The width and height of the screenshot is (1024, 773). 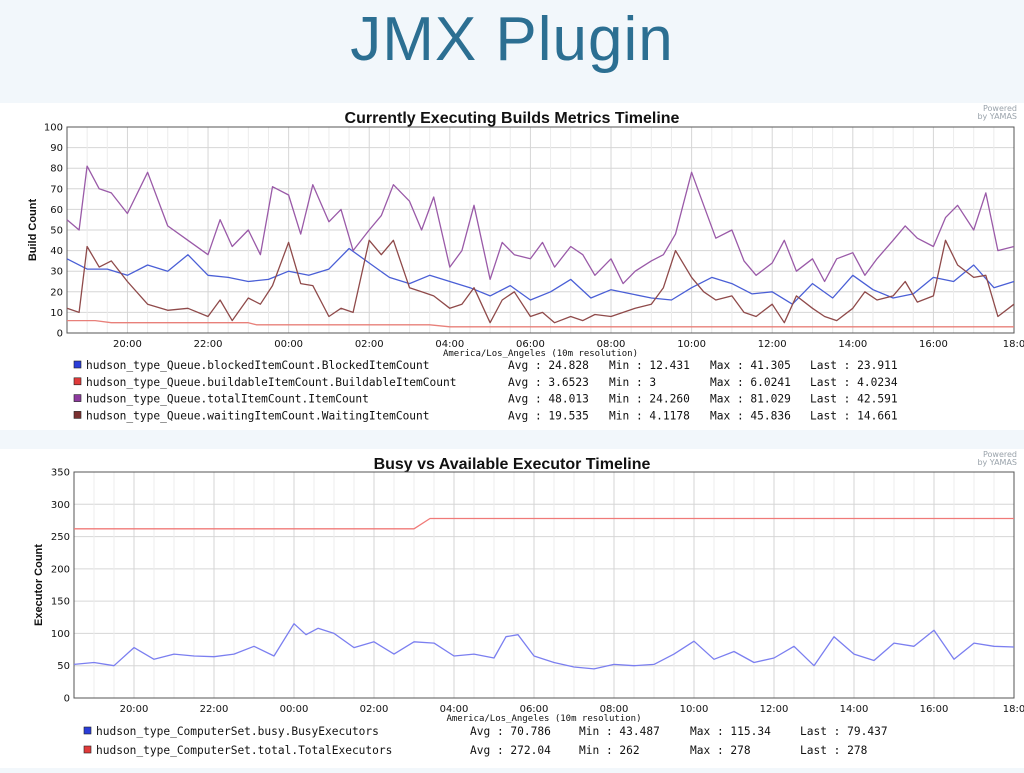 What do you see at coordinates (548, 365) in the screenshot?
I see `legend-stat: Avg : 24.828` at bounding box center [548, 365].